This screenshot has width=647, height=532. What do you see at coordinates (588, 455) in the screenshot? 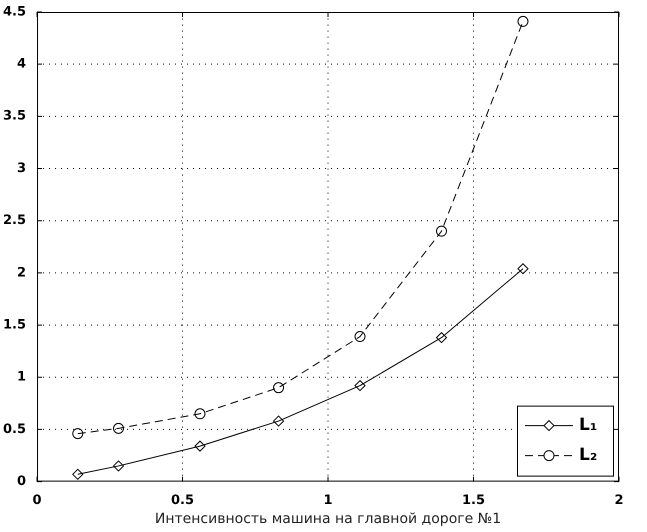
I see `legend-label: L₂` at bounding box center [588, 455].